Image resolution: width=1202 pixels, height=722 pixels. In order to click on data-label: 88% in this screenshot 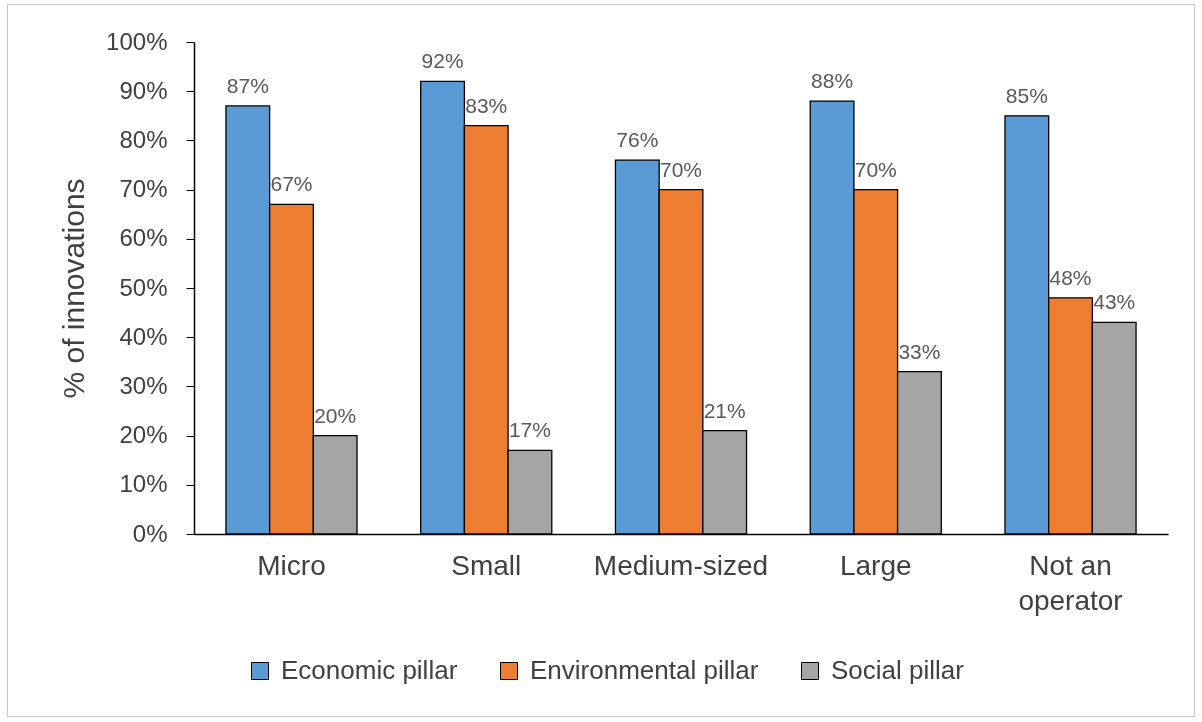, I will do `click(832, 81)`.